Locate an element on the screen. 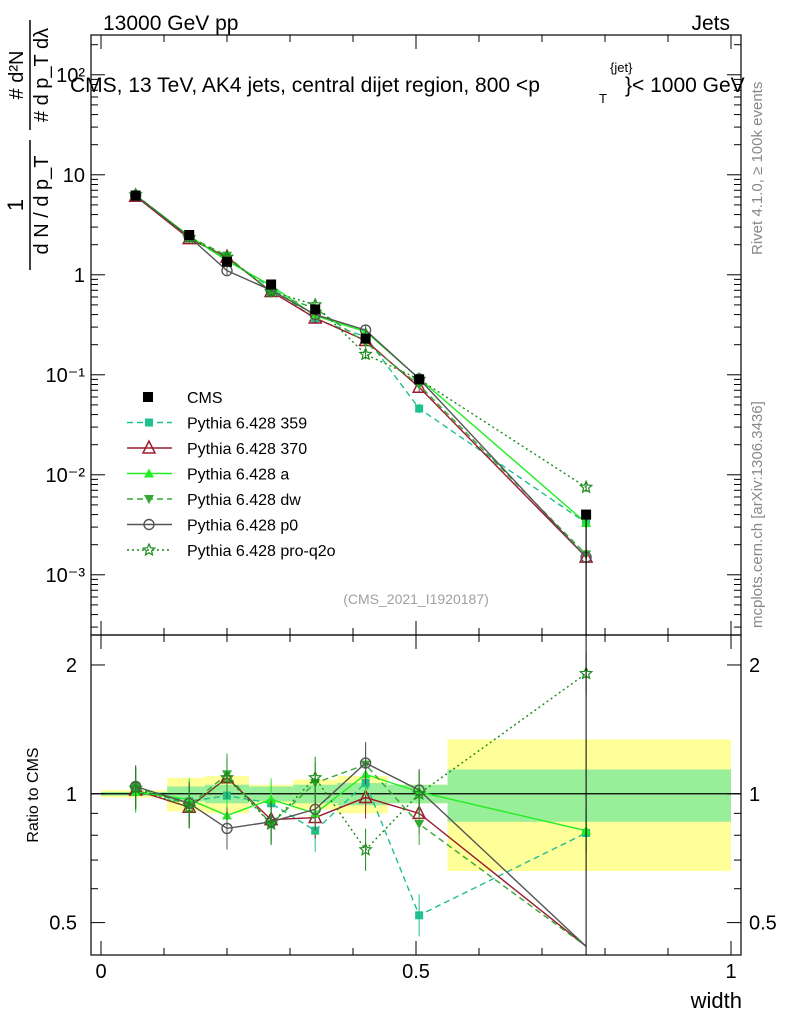  title-tail: }< 1000 GeV is located at coordinates (685, 85).